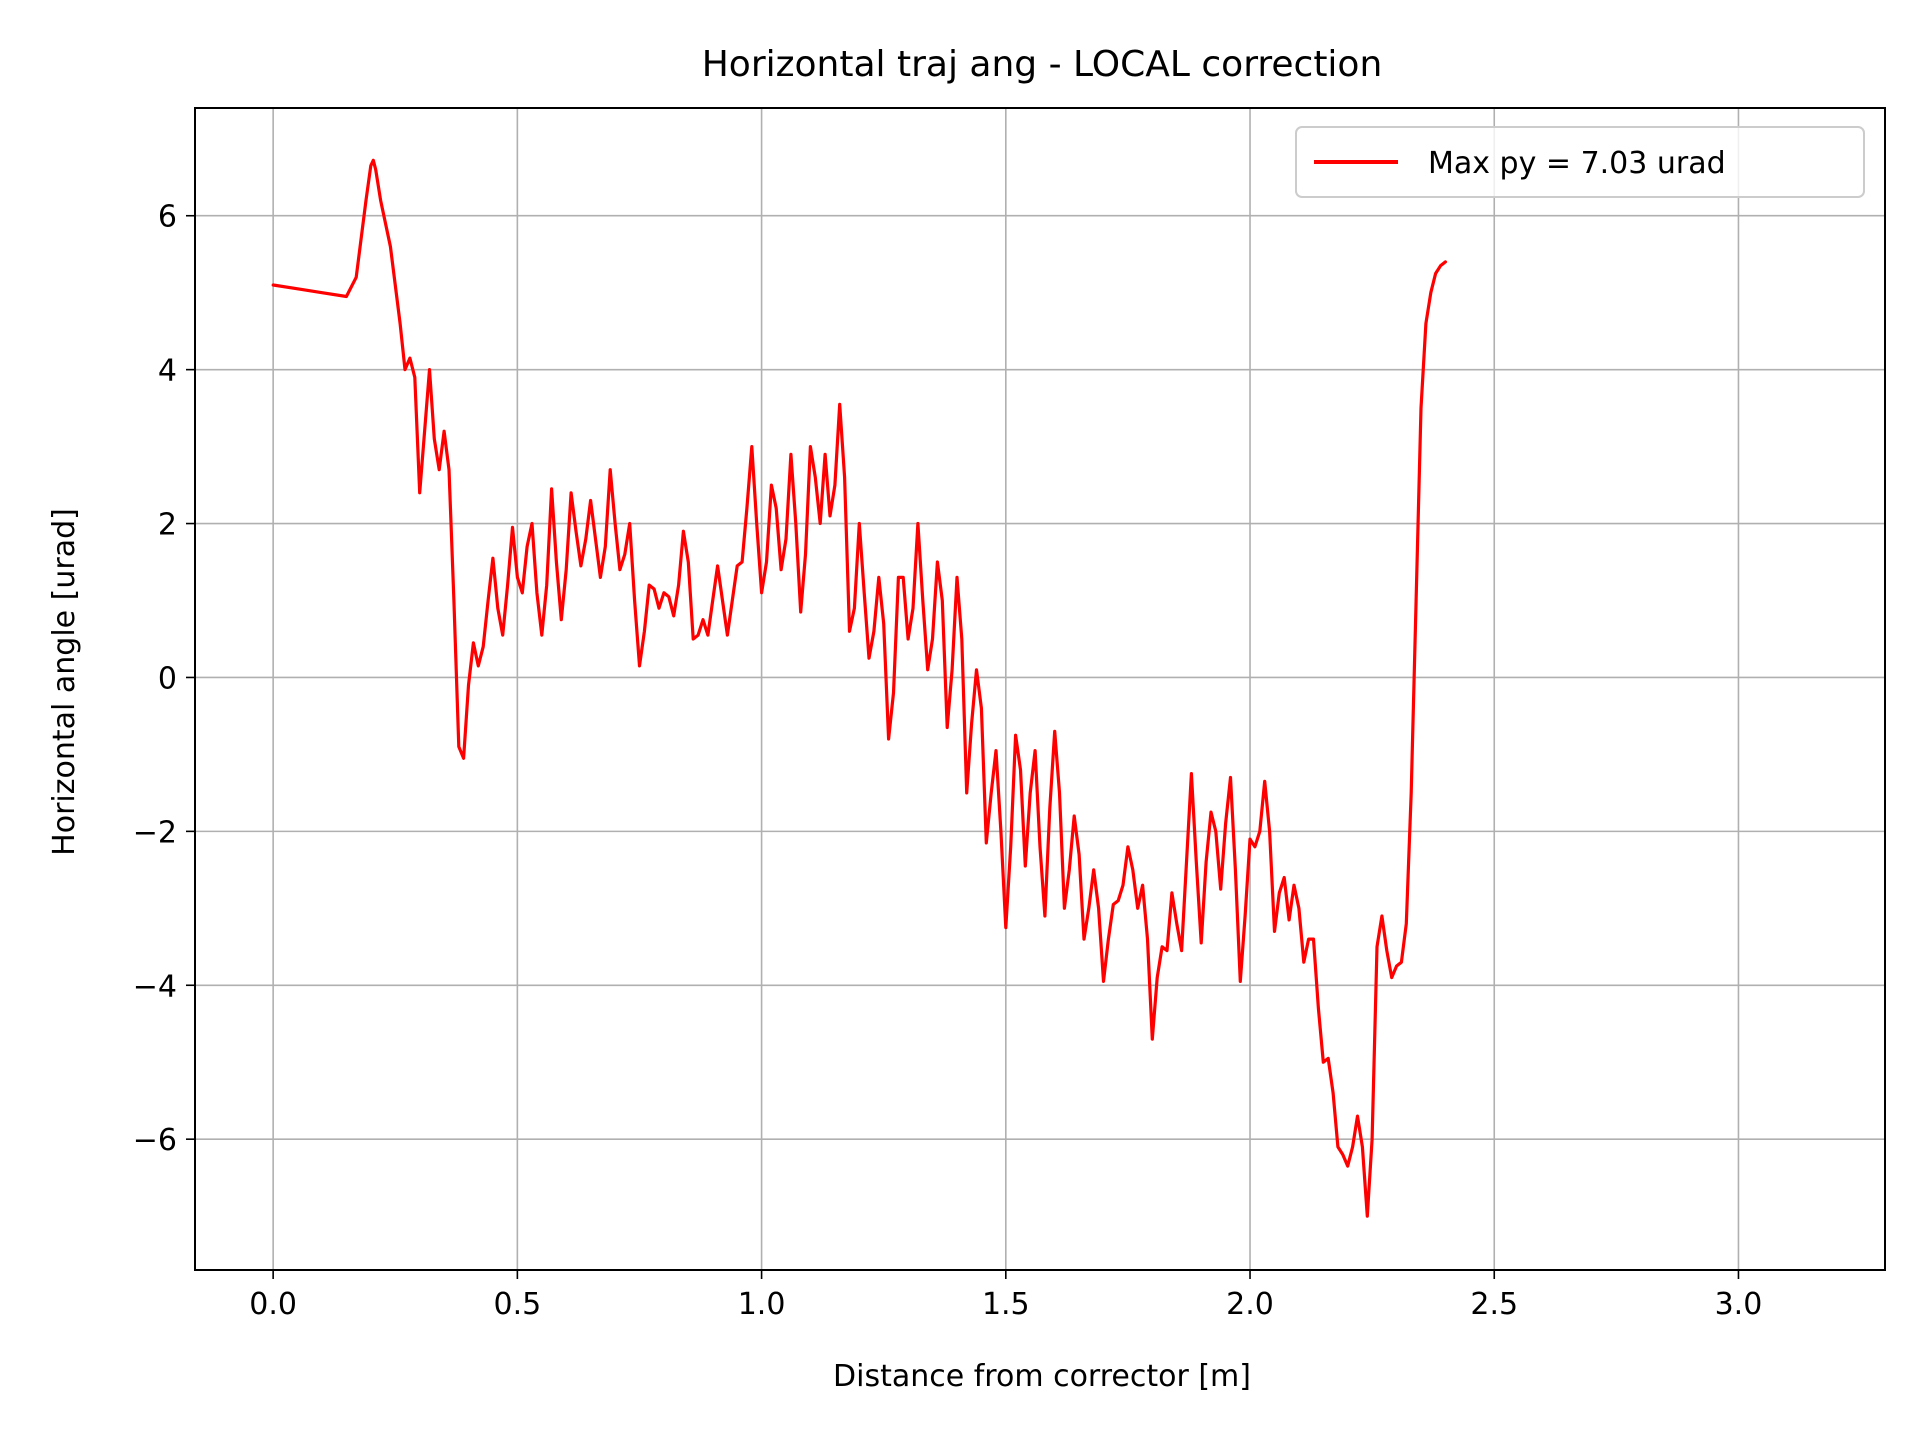 The image size is (1920, 1440). I want to click on y-tick-label: −6, so click(155, 1140).